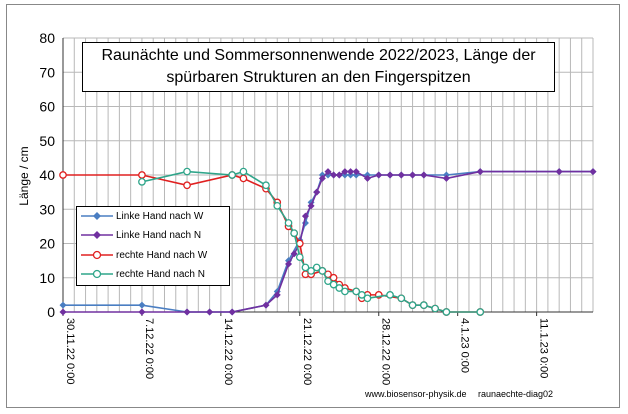 This screenshot has width=628, height=414. I want to click on y-tick-label: 0, so click(51, 312).